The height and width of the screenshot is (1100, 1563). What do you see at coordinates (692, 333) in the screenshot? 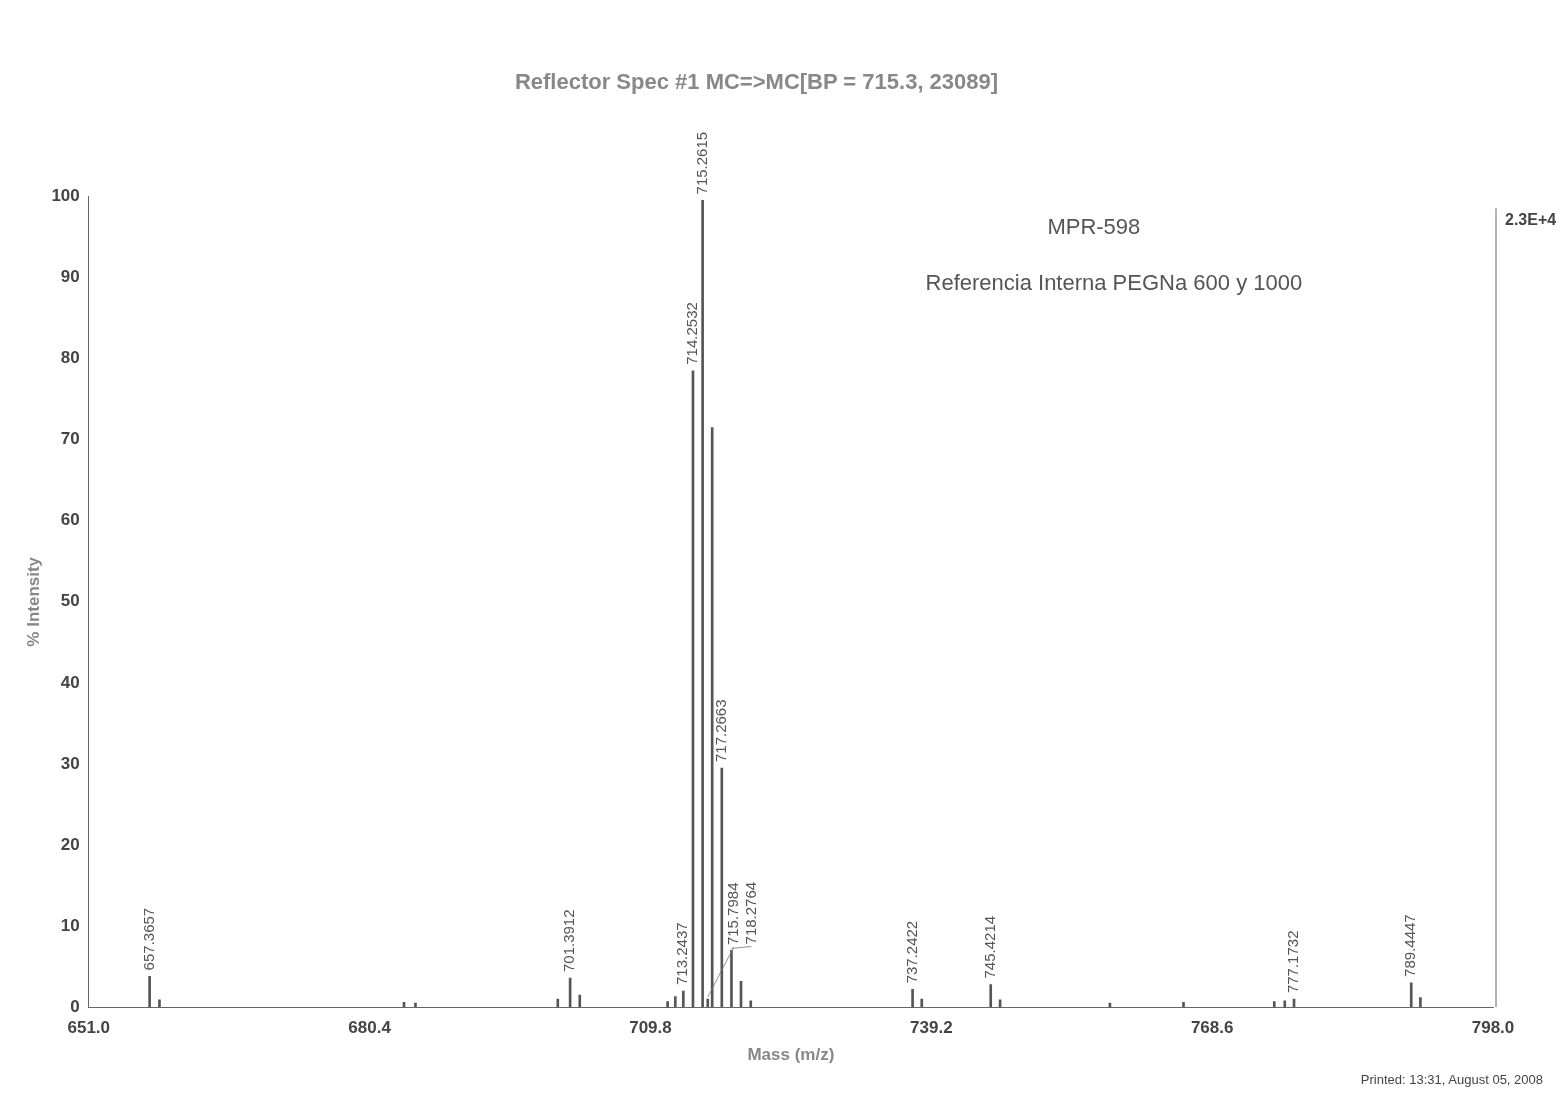
I see `annotation: 714.2532` at bounding box center [692, 333].